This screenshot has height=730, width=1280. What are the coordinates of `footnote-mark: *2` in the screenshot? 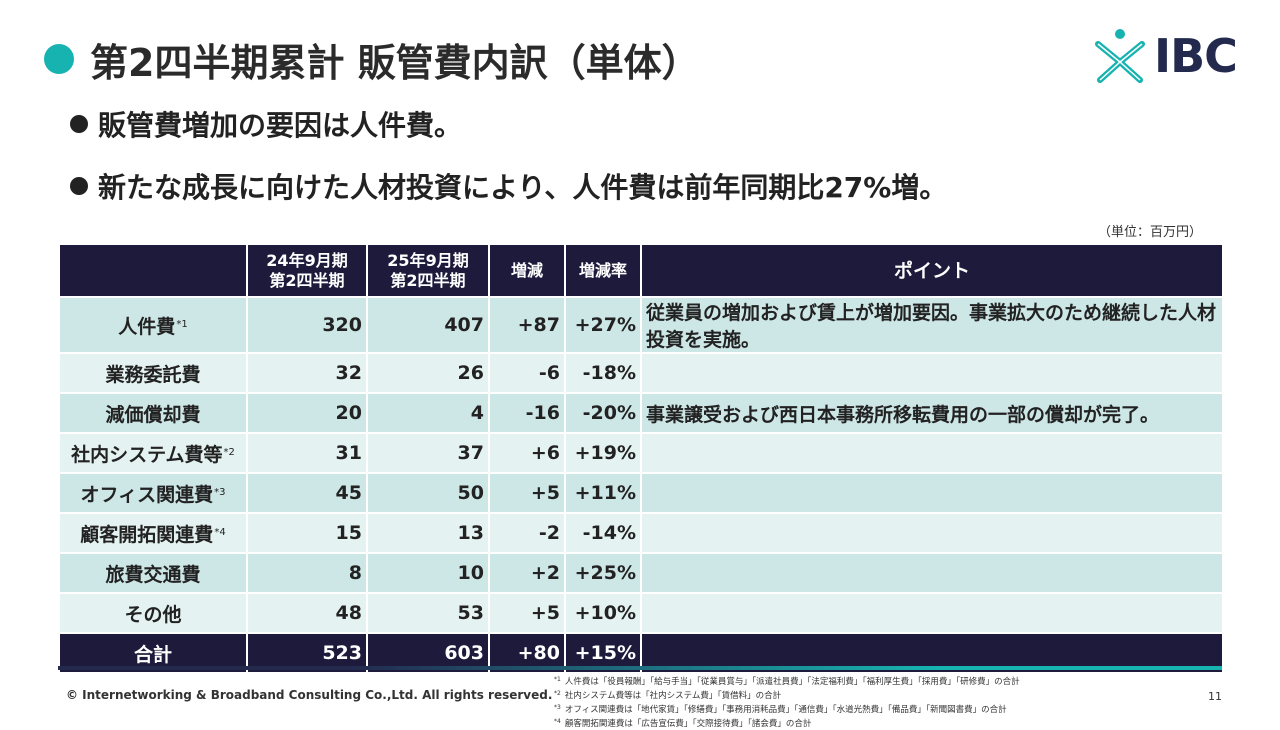 It's located at (557, 693).